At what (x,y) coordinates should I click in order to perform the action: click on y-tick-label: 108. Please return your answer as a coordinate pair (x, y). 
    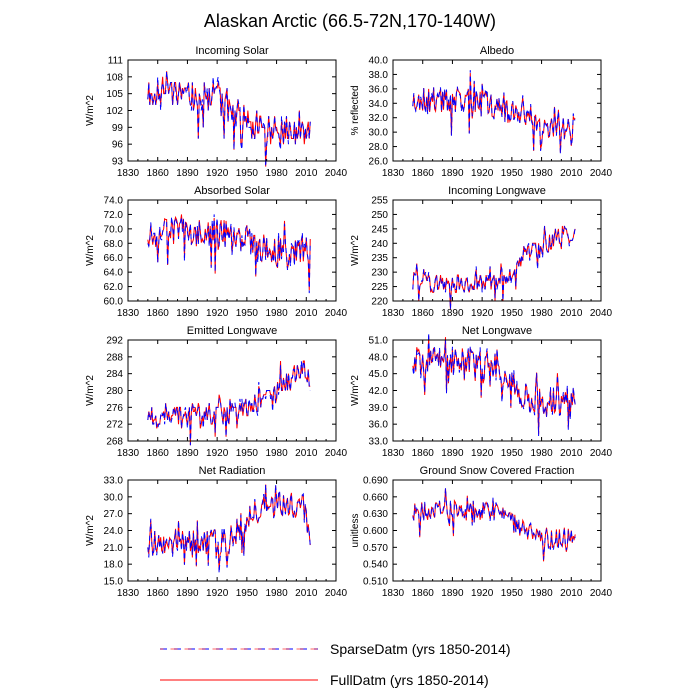
    Looking at the image, I should click on (114, 77).